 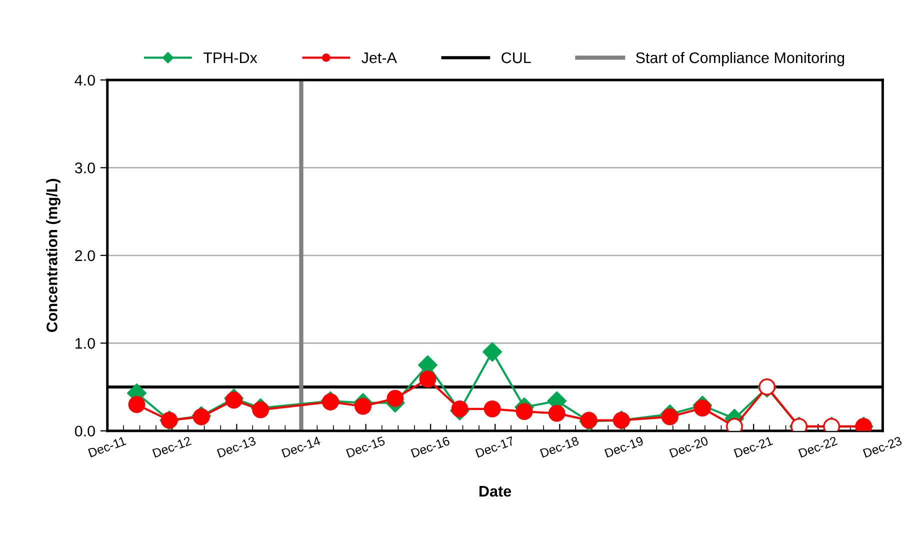 I want to click on x-tick-label: Dec-11, so click(x=107, y=447).